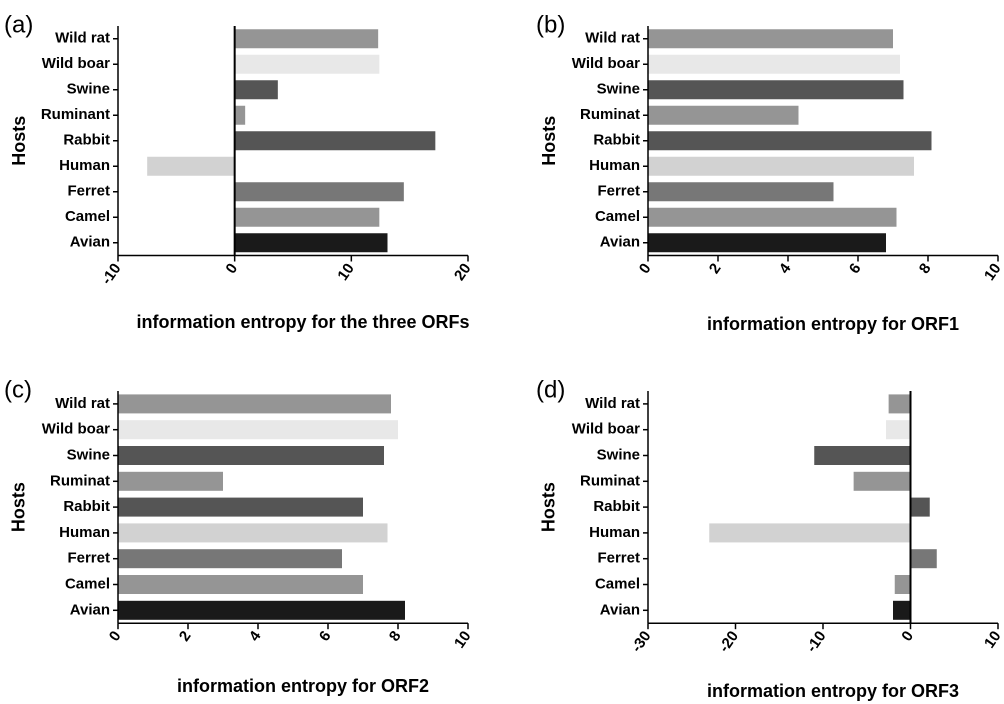  I want to click on panel-label: (c), so click(18, 389).